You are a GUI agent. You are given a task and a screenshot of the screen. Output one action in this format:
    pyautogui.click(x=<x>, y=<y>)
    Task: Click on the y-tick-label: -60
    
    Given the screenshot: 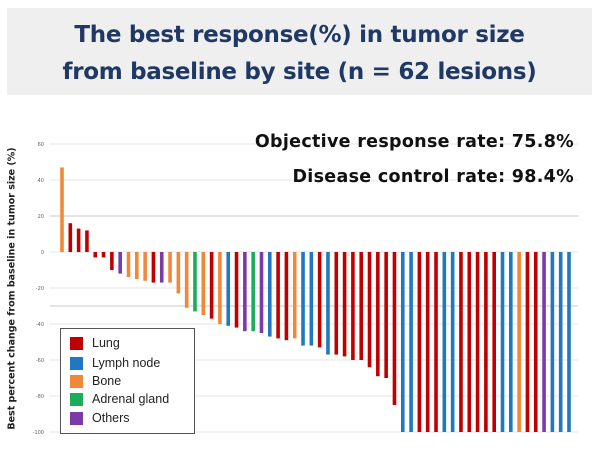 What is the action you would take?
    pyautogui.click(x=40, y=361)
    